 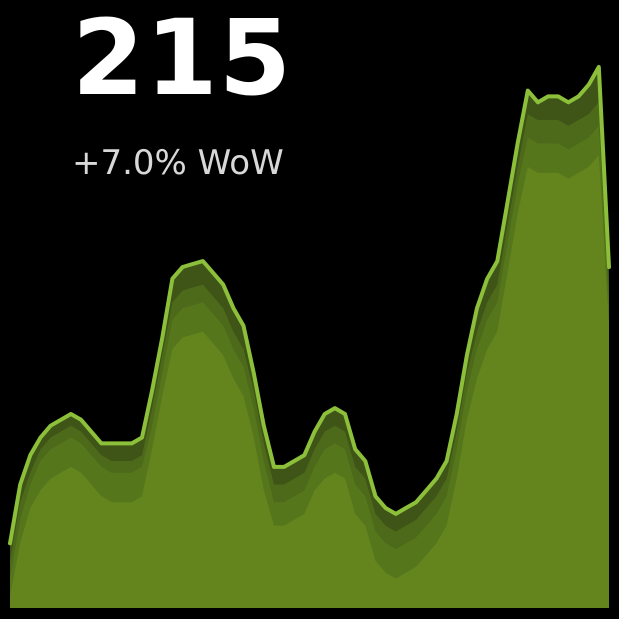 What do you see at coordinates (178, 163) in the screenshot?
I see `kpi-change: +7.0% WoW` at bounding box center [178, 163].